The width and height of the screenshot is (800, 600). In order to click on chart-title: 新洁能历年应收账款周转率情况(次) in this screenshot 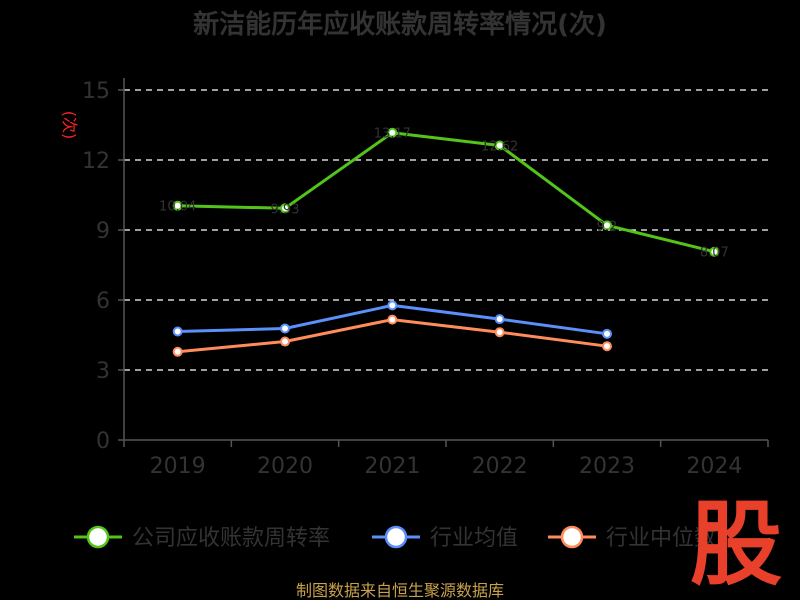, I will do `click(400, 24)`.